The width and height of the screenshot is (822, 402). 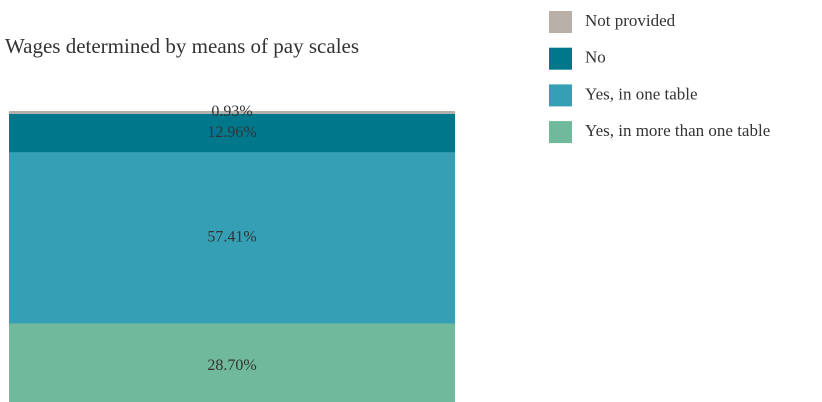 What do you see at coordinates (630, 20) in the screenshot?
I see `legend-label: Not provided` at bounding box center [630, 20].